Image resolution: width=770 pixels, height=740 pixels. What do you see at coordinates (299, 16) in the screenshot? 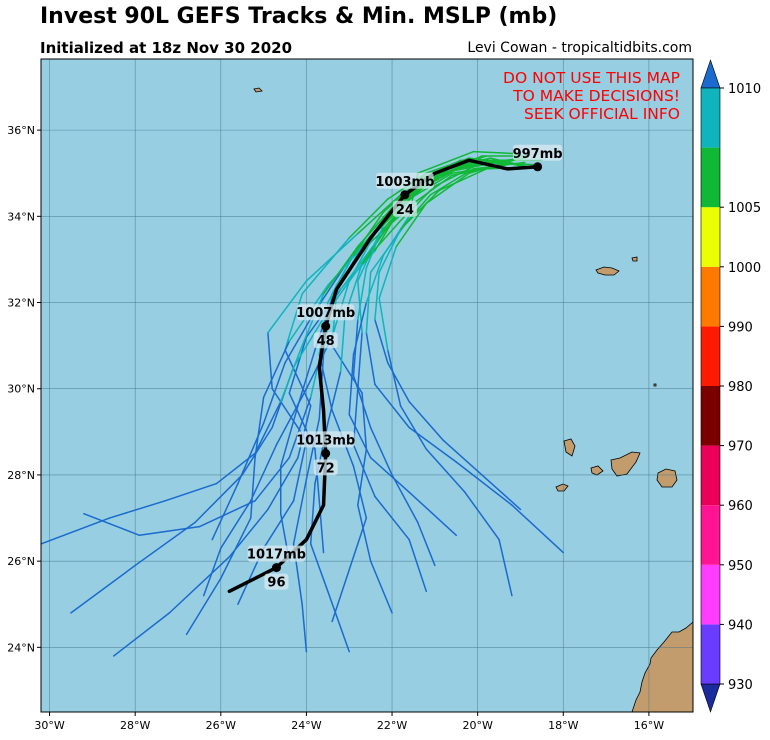
I see `map-title: Invest 90L GEFS Tracks & Min. MSLP (mb)` at bounding box center [299, 16].